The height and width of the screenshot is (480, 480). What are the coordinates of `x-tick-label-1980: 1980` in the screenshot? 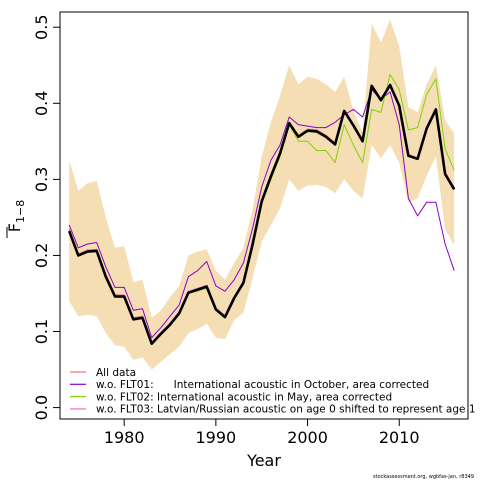 It's located at (124, 437).